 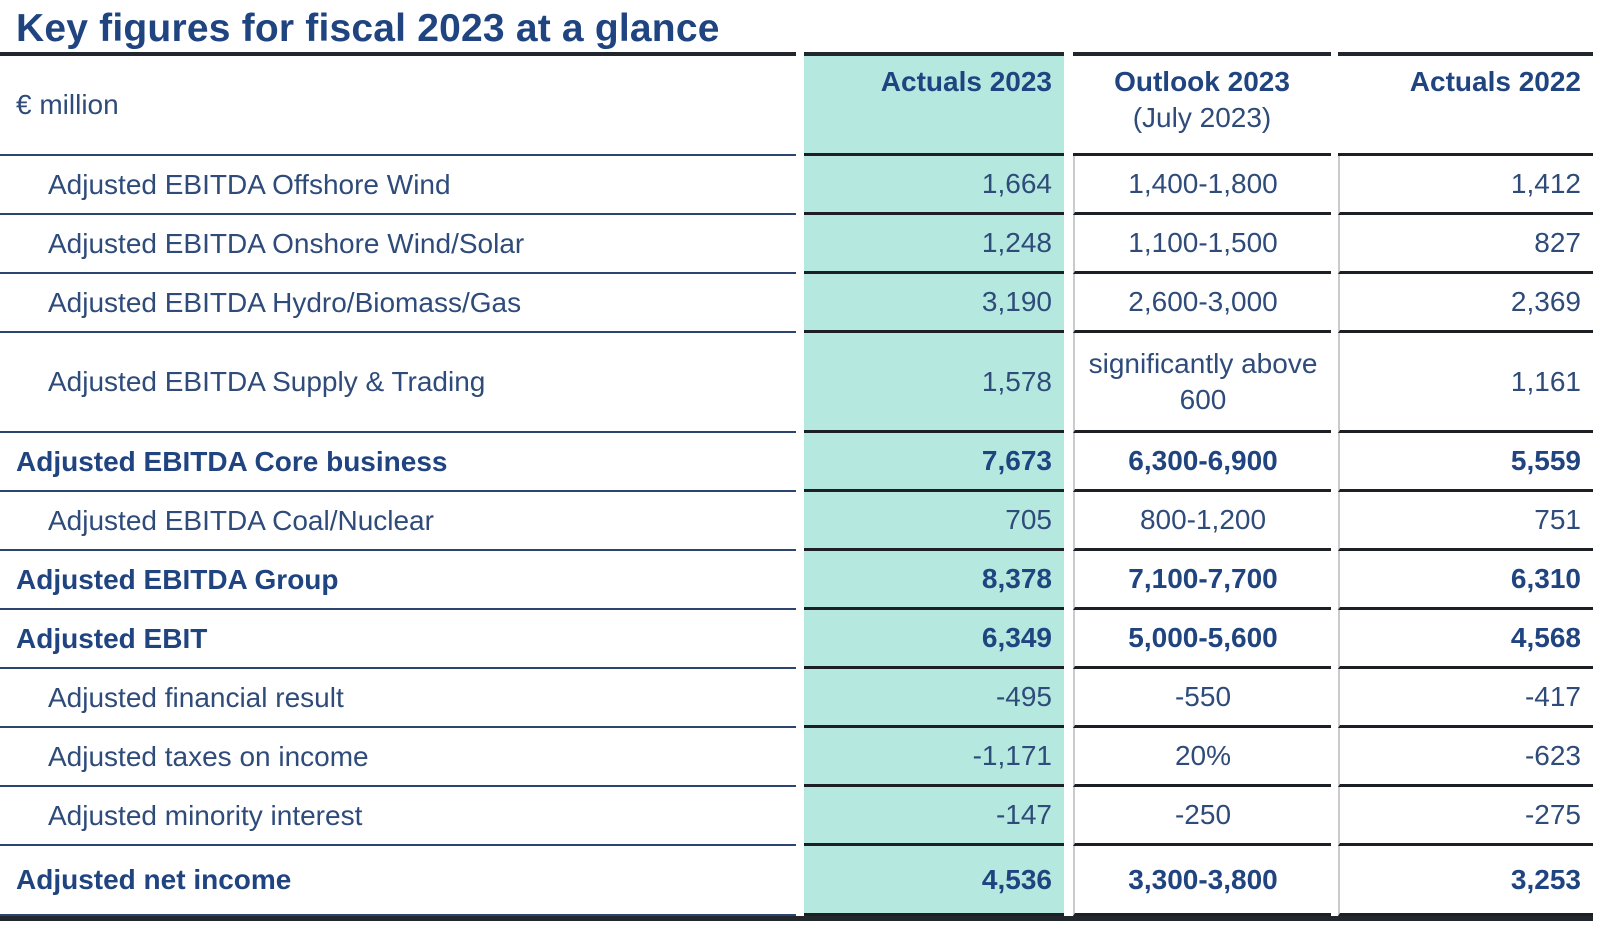 What do you see at coordinates (1202, 104) in the screenshot?
I see `col-header-outlook-2023: Outlook 2023 (July 2023)` at bounding box center [1202, 104].